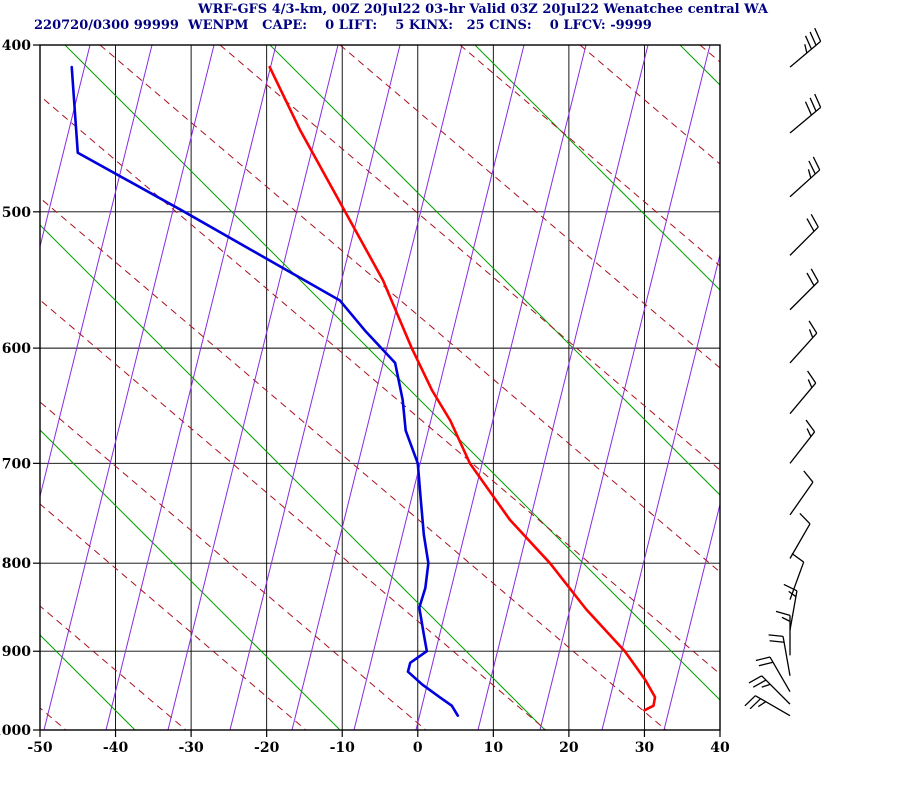 This screenshot has height=800, width=900. Describe the element at coordinates (191, 748) in the screenshot. I see `svg-text: -30` at that location.